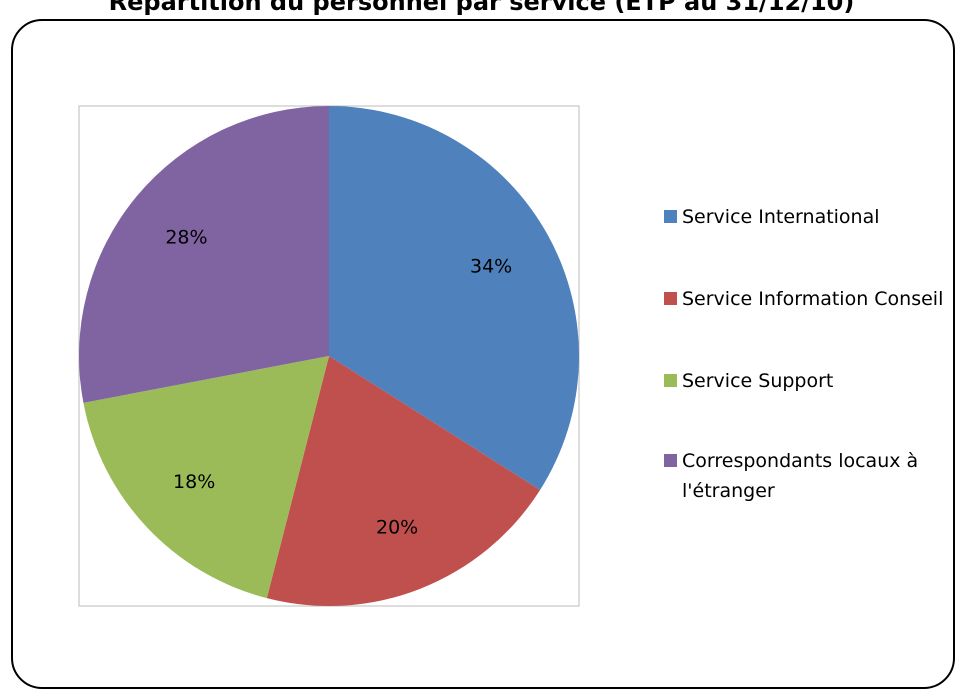 The image size is (963, 693). What do you see at coordinates (800, 476) in the screenshot?
I see `legend-label: Correspondants locaux à l'étranger` at bounding box center [800, 476].